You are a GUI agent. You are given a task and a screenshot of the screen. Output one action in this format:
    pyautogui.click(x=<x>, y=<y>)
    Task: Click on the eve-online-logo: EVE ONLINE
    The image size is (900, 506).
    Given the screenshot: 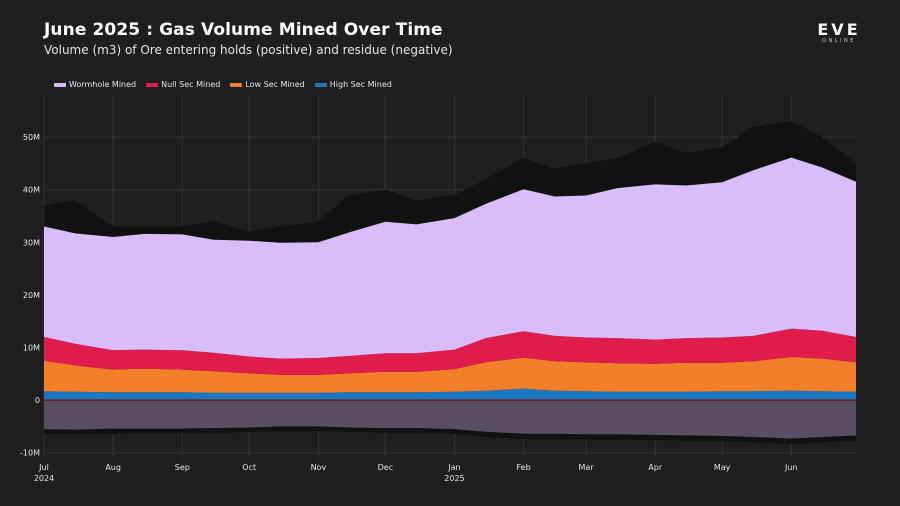 What is the action you would take?
    pyautogui.click(x=839, y=32)
    